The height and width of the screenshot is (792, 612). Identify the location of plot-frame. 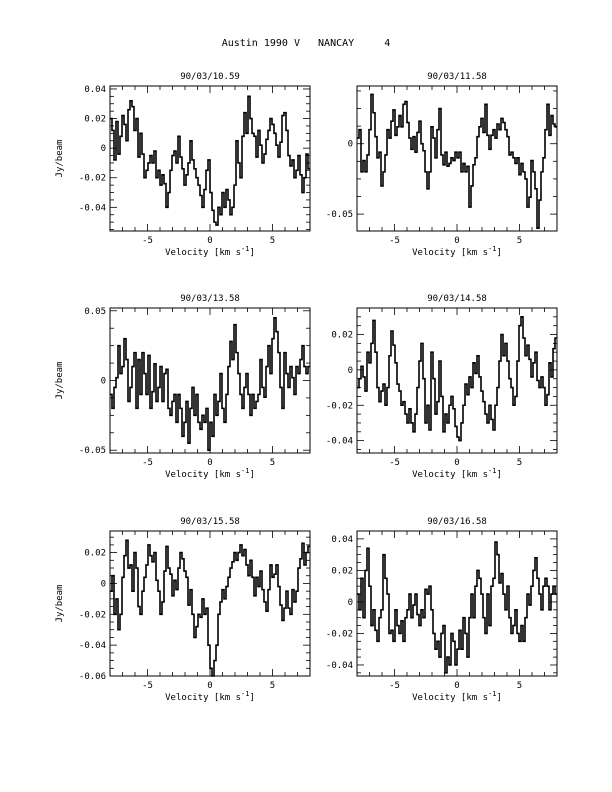
(210, 158).